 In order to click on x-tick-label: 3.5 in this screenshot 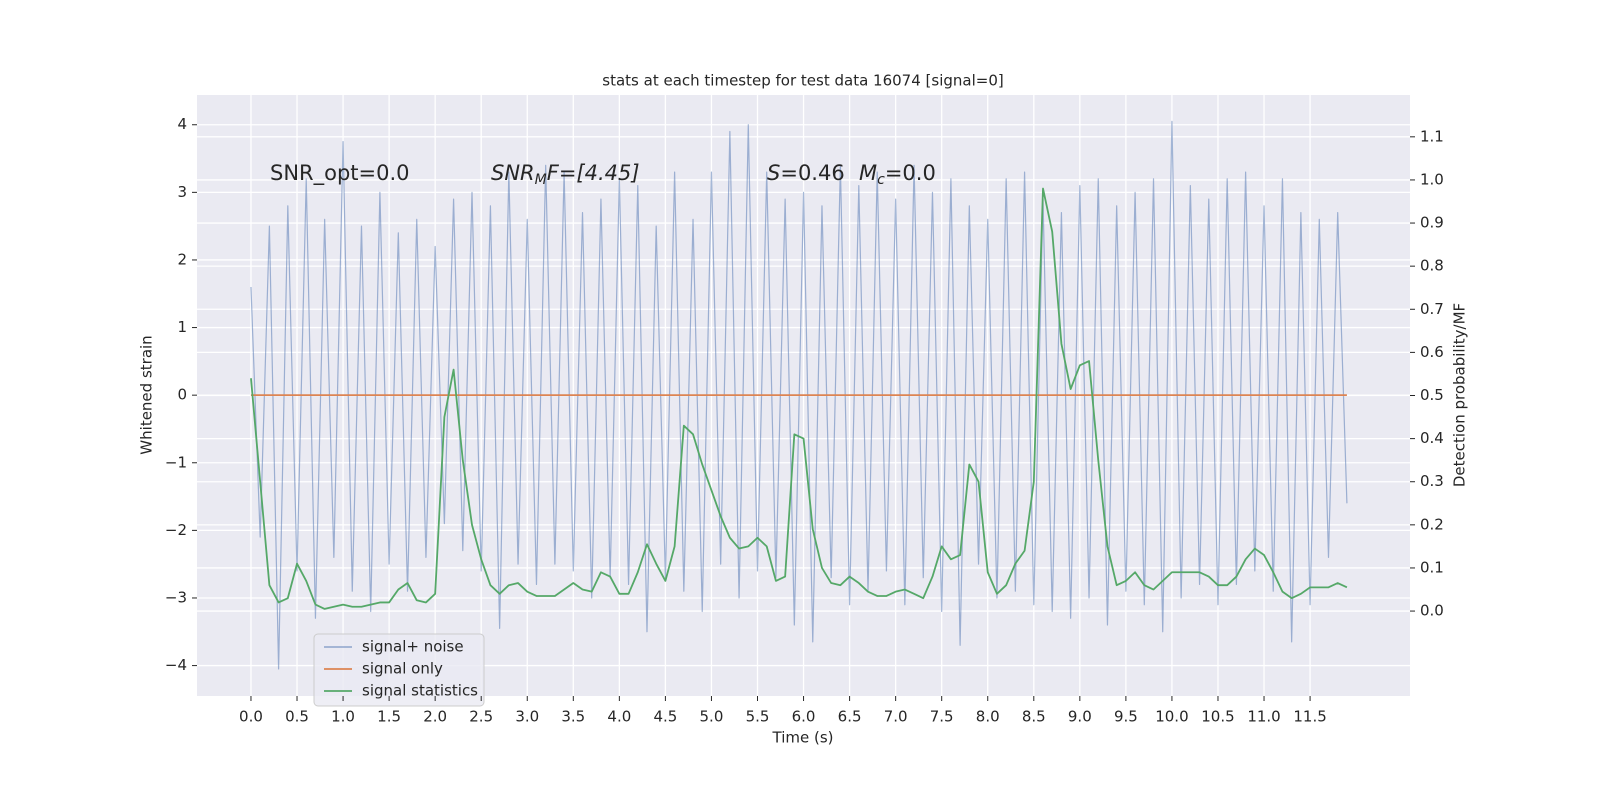, I will do `click(573, 717)`.